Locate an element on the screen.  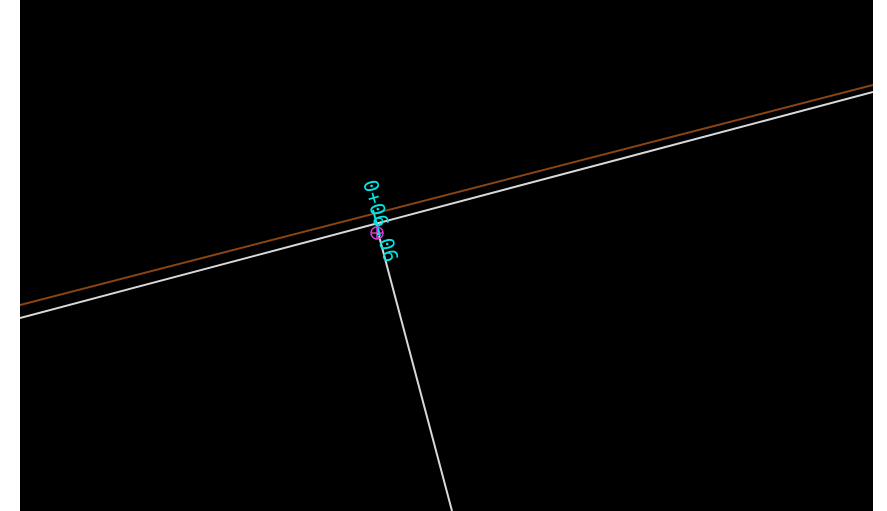
station-label: 0+06.06 is located at coordinates (380, 221).